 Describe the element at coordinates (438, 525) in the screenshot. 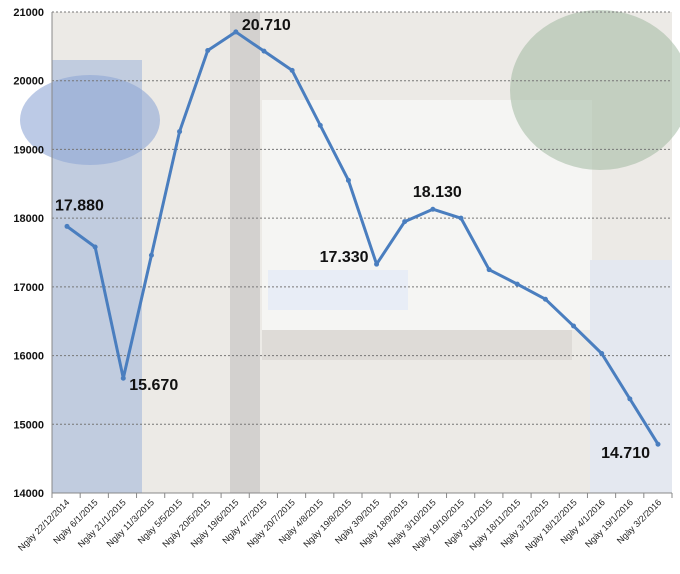

I see `x-tick-label: Ngày 19/10/2015` at that location.